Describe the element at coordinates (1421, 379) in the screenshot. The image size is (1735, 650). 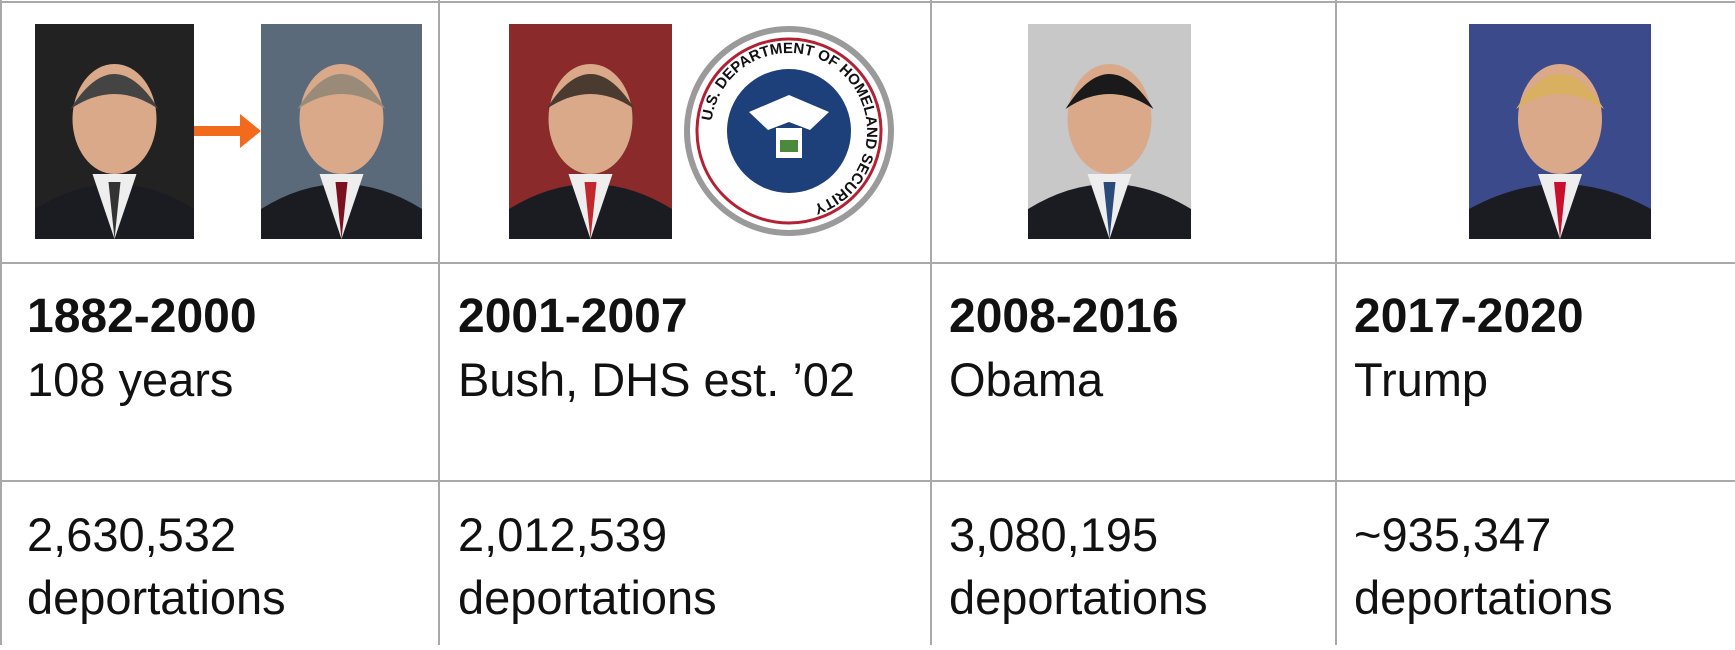
I see `description: Trump` at that location.